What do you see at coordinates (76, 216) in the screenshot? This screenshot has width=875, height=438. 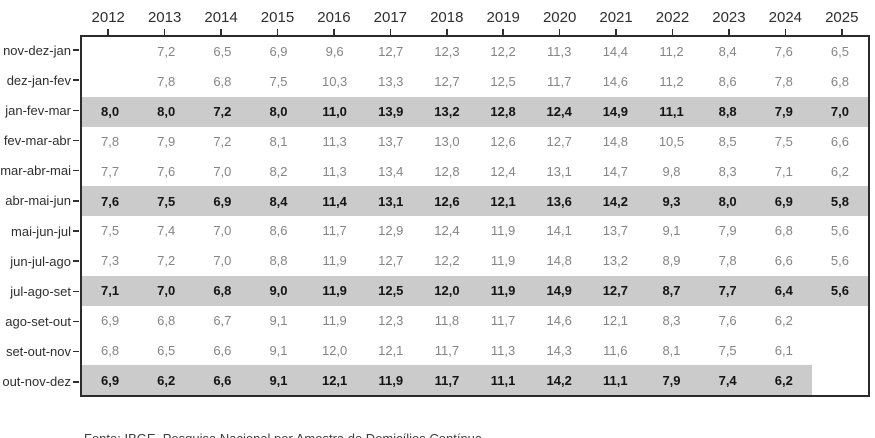 I see `quarter-tick-column` at bounding box center [76, 216].